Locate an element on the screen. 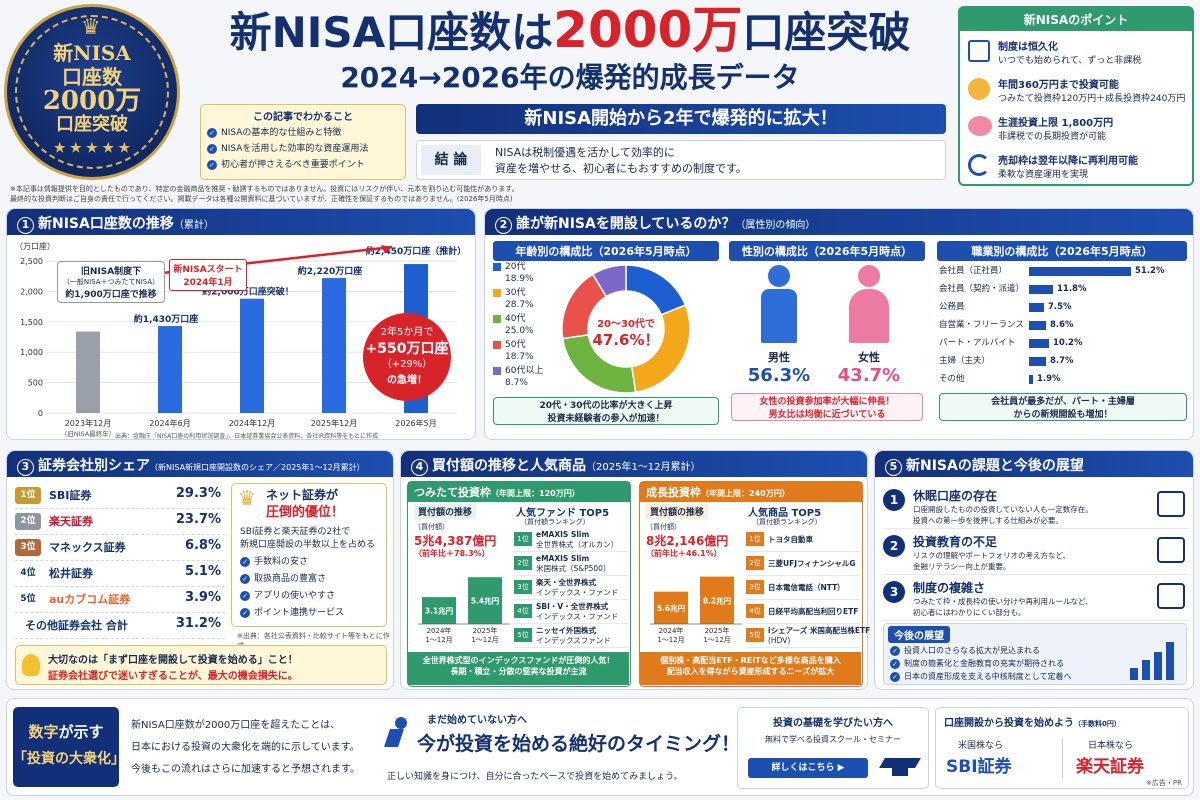 Image resolution: width=1200 pixels, height=800 pixels. ranking-name: ニッセイ外国株式 is located at coordinates (566, 630).